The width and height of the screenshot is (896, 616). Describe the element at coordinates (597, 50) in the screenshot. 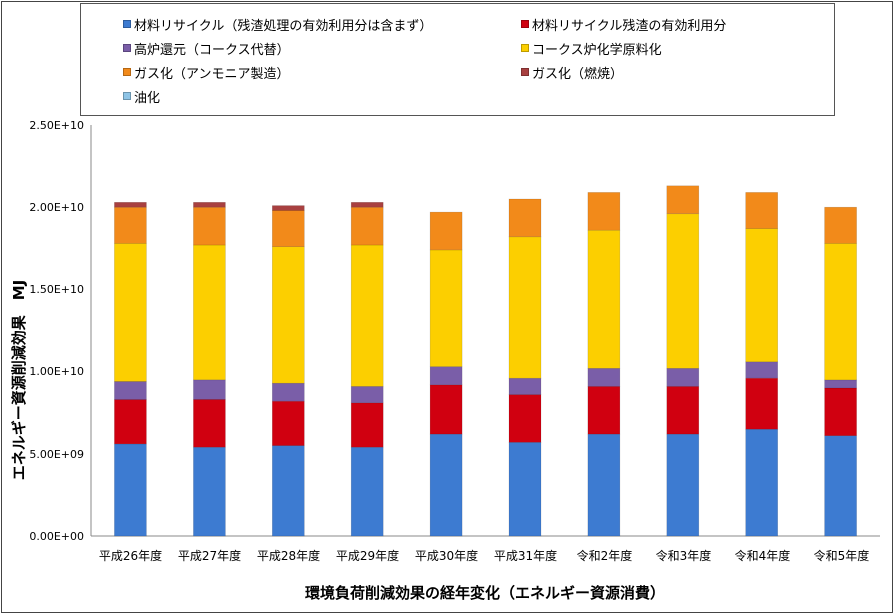

I see `legend-label-series-4: コークス炉化学原料化` at that location.